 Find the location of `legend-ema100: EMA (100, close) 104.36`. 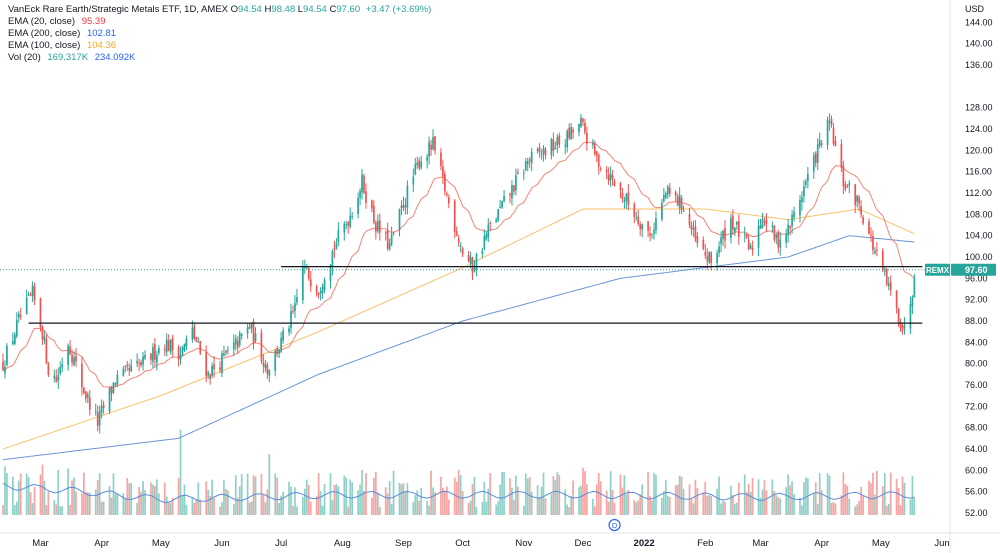

legend-ema100: EMA (100, close) 104.36 is located at coordinates (219, 46).